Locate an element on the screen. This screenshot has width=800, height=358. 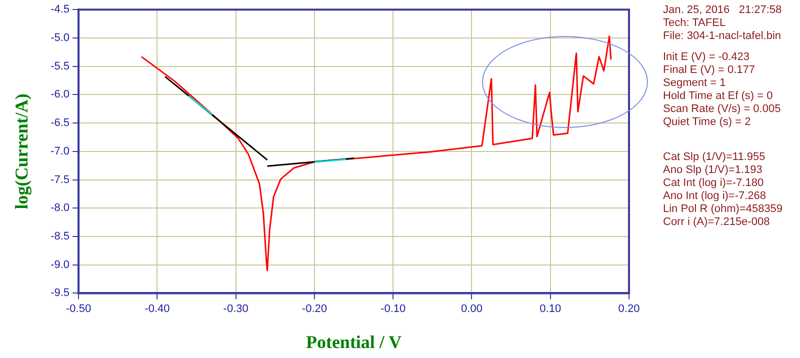
y-tick-label: -9.0 is located at coordinates (60, 264).